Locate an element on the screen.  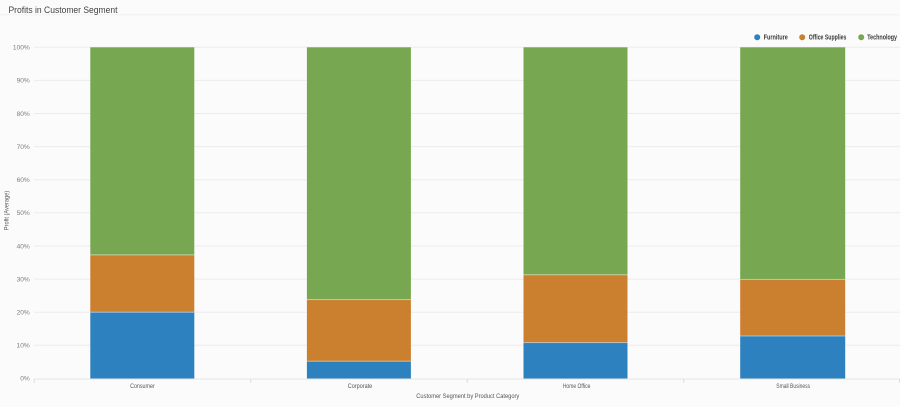
svg-text: 100% is located at coordinates (21, 48).